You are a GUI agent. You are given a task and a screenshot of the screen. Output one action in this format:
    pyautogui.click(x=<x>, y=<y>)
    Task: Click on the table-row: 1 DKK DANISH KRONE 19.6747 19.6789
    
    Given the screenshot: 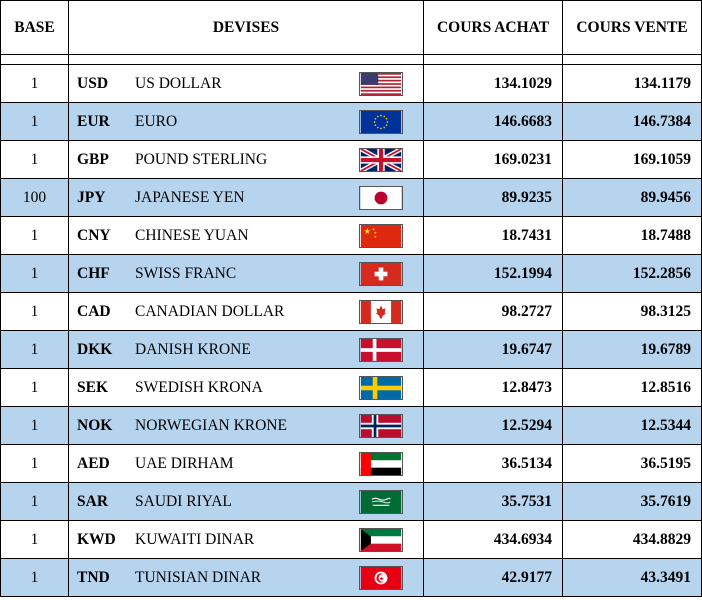 What is the action you would take?
    pyautogui.click(x=351, y=349)
    